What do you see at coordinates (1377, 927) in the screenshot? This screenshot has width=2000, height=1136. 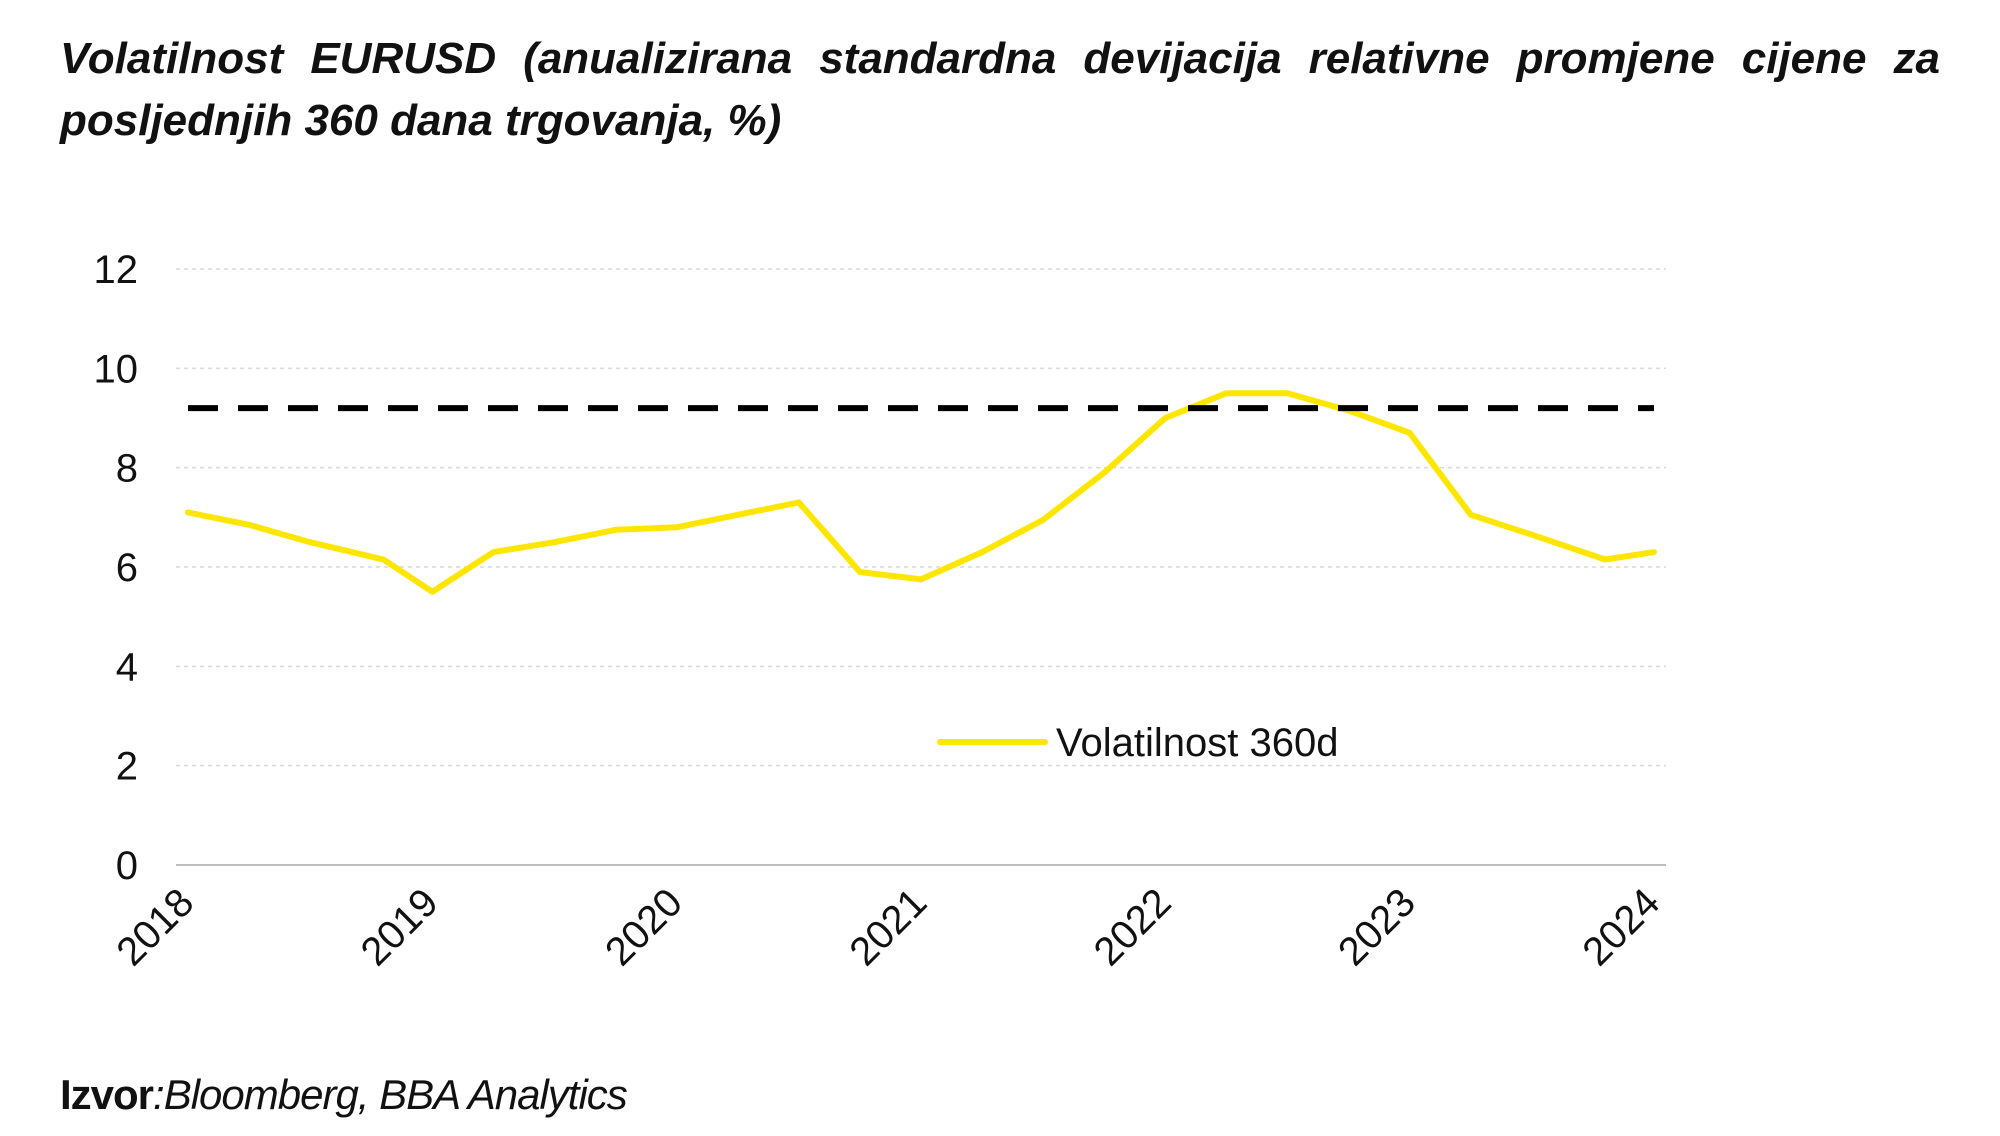 I see `x-tick-label-2023: 2023` at bounding box center [1377, 927].